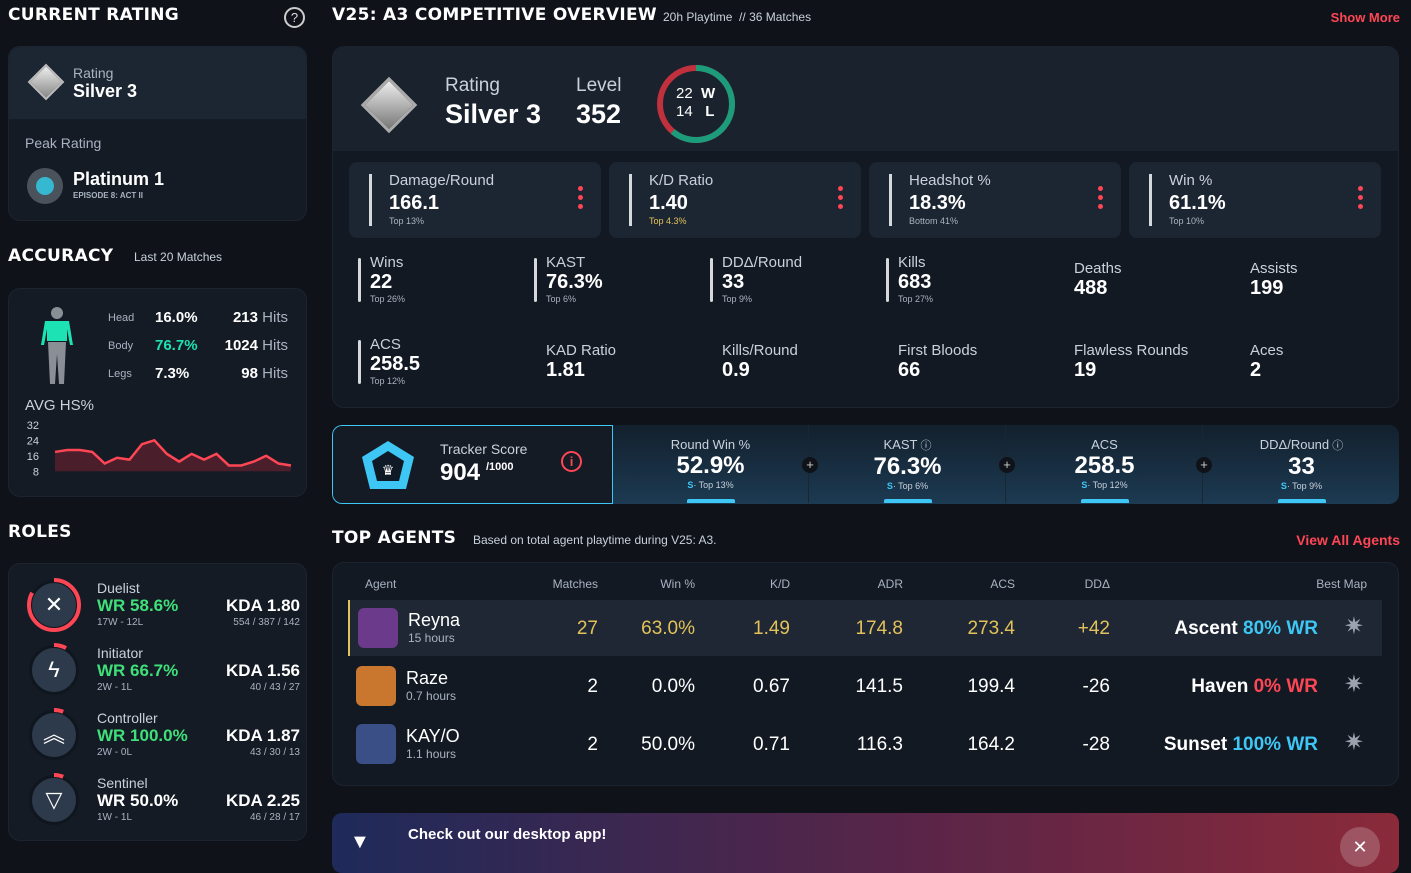 This screenshot has height=873, width=1411. Describe the element at coordinates (1094, 629) in the screenshot. I see `agent-dda: +42` at that location.